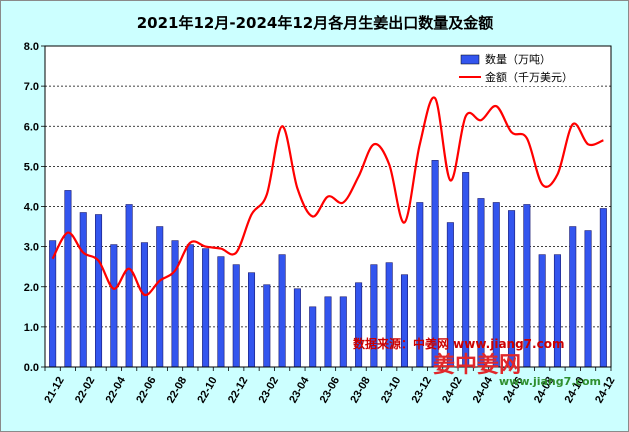  I want to click on x-tick-label: 24-04, so click(483, 389).